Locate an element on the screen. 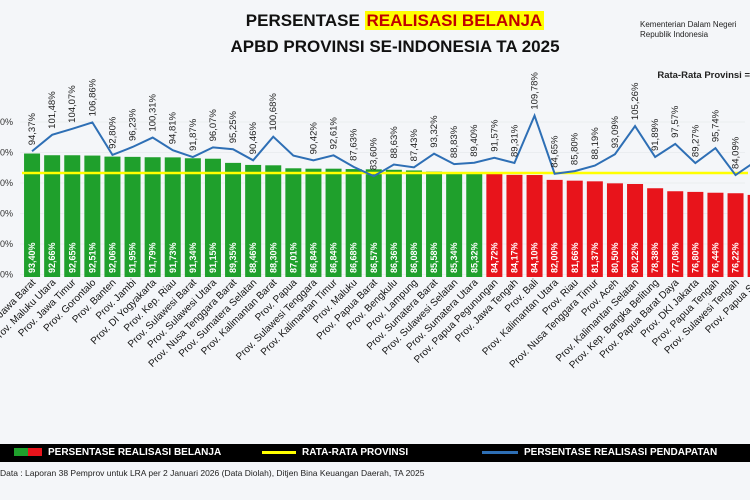 The width and height of the screenshot is (750, 500). legend-item-belanja: PERSENTASE REALISASI BELANJA is located at coordinates (117, 452).